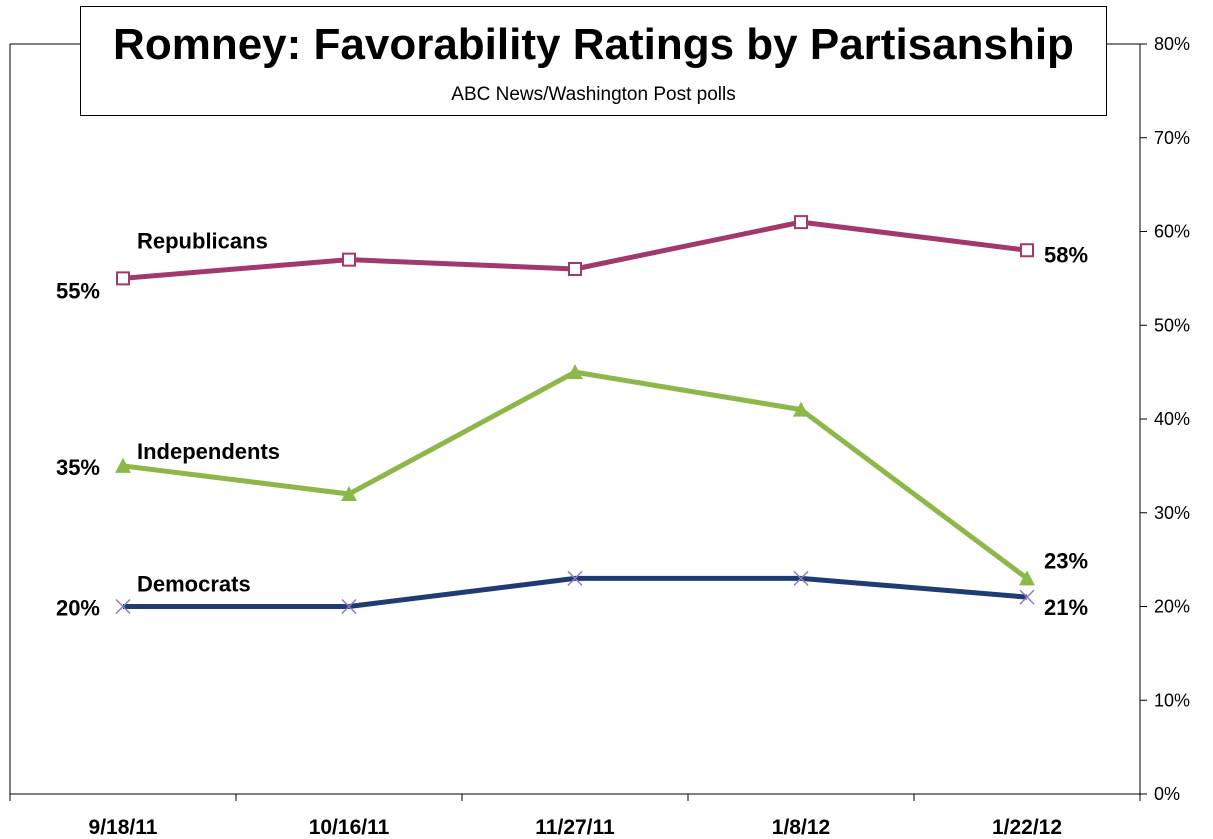 The image size is (1213, 839). I want to click on y-tick-label: 70%, so click(1172, 138).